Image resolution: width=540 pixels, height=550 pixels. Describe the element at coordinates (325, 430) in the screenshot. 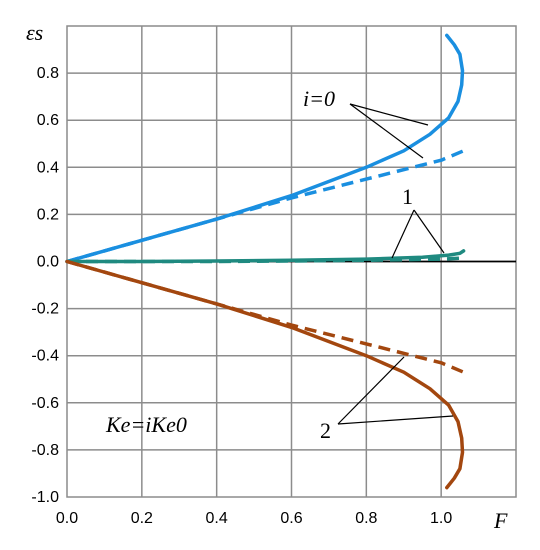

I see `annotation-2: 2` at that location.